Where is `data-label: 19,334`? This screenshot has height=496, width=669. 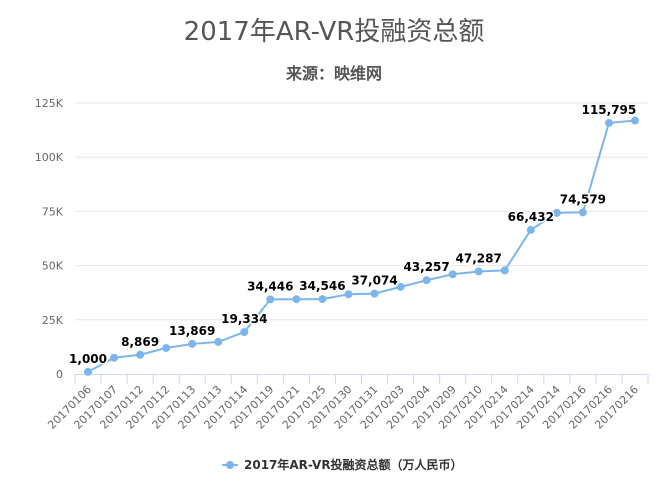
data-label: 19,334 is located at coordinates (244, 319).